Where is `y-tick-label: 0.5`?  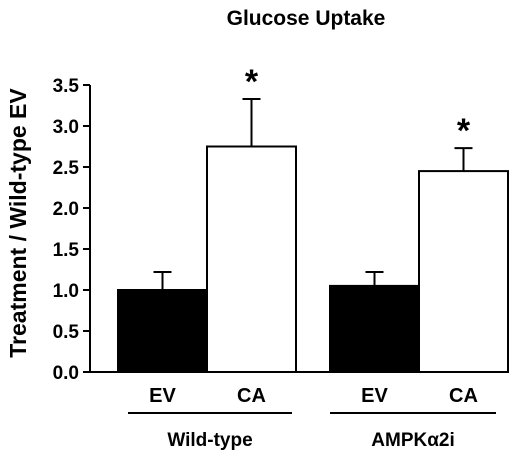 y-tick-label: 0.5 is located at coordinates (66, 332).